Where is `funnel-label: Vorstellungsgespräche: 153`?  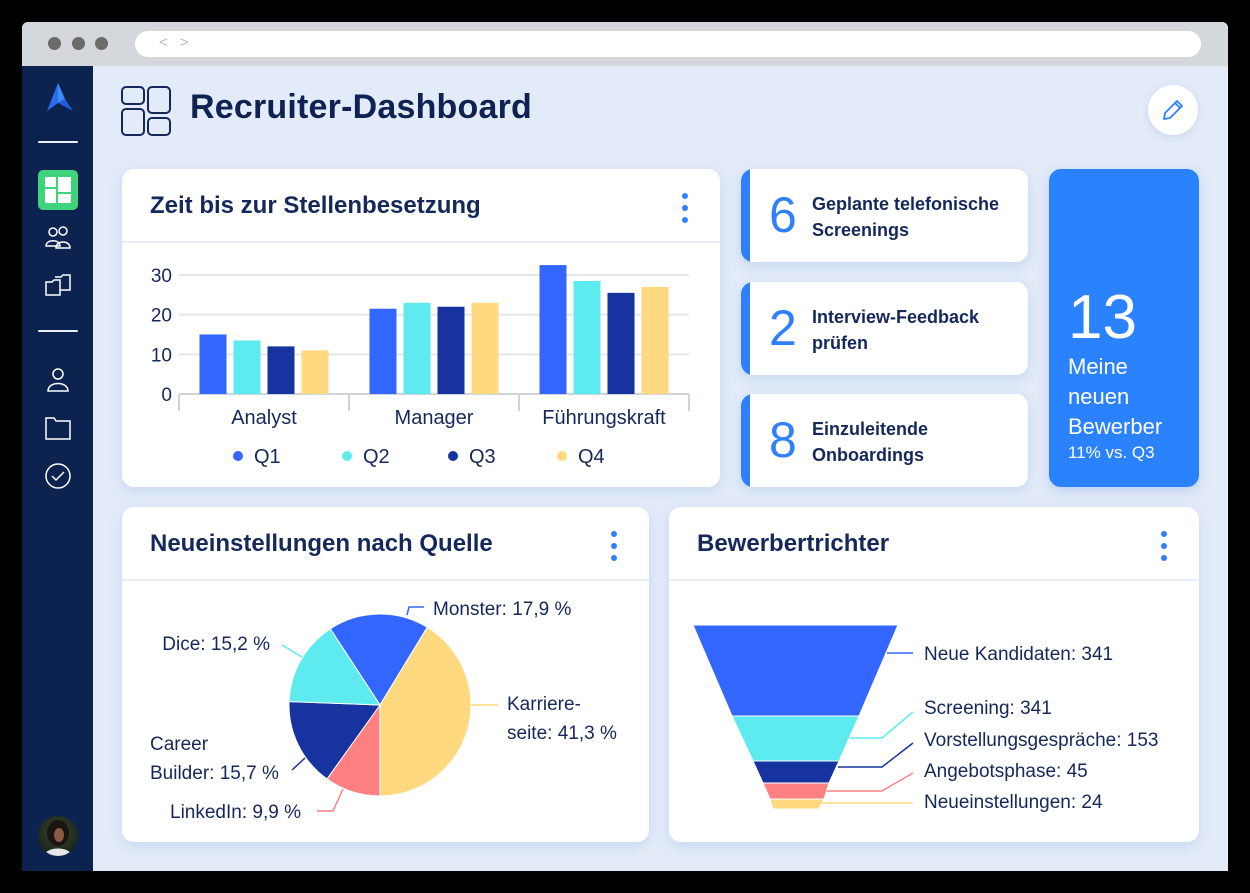
funnel-label: Vorstellungsgespräche: 153 is located at coordinates (1041, 740).